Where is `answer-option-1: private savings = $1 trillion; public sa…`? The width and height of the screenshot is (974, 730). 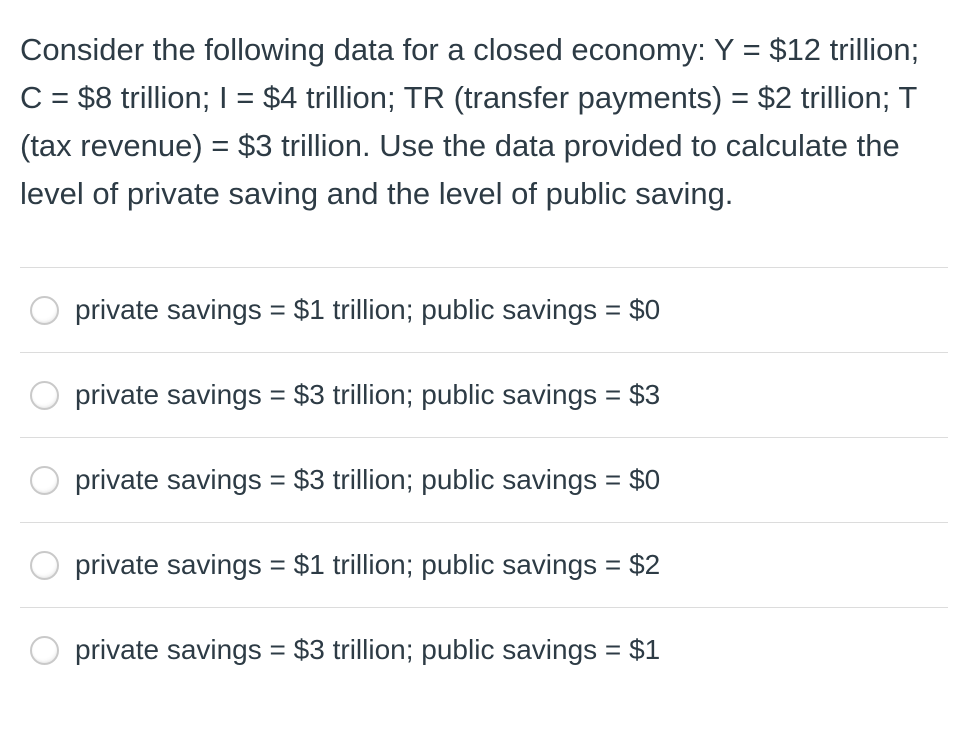
answer-option-1: private savings = $1 trillion; public sa… is located at coordinates (484, 309).